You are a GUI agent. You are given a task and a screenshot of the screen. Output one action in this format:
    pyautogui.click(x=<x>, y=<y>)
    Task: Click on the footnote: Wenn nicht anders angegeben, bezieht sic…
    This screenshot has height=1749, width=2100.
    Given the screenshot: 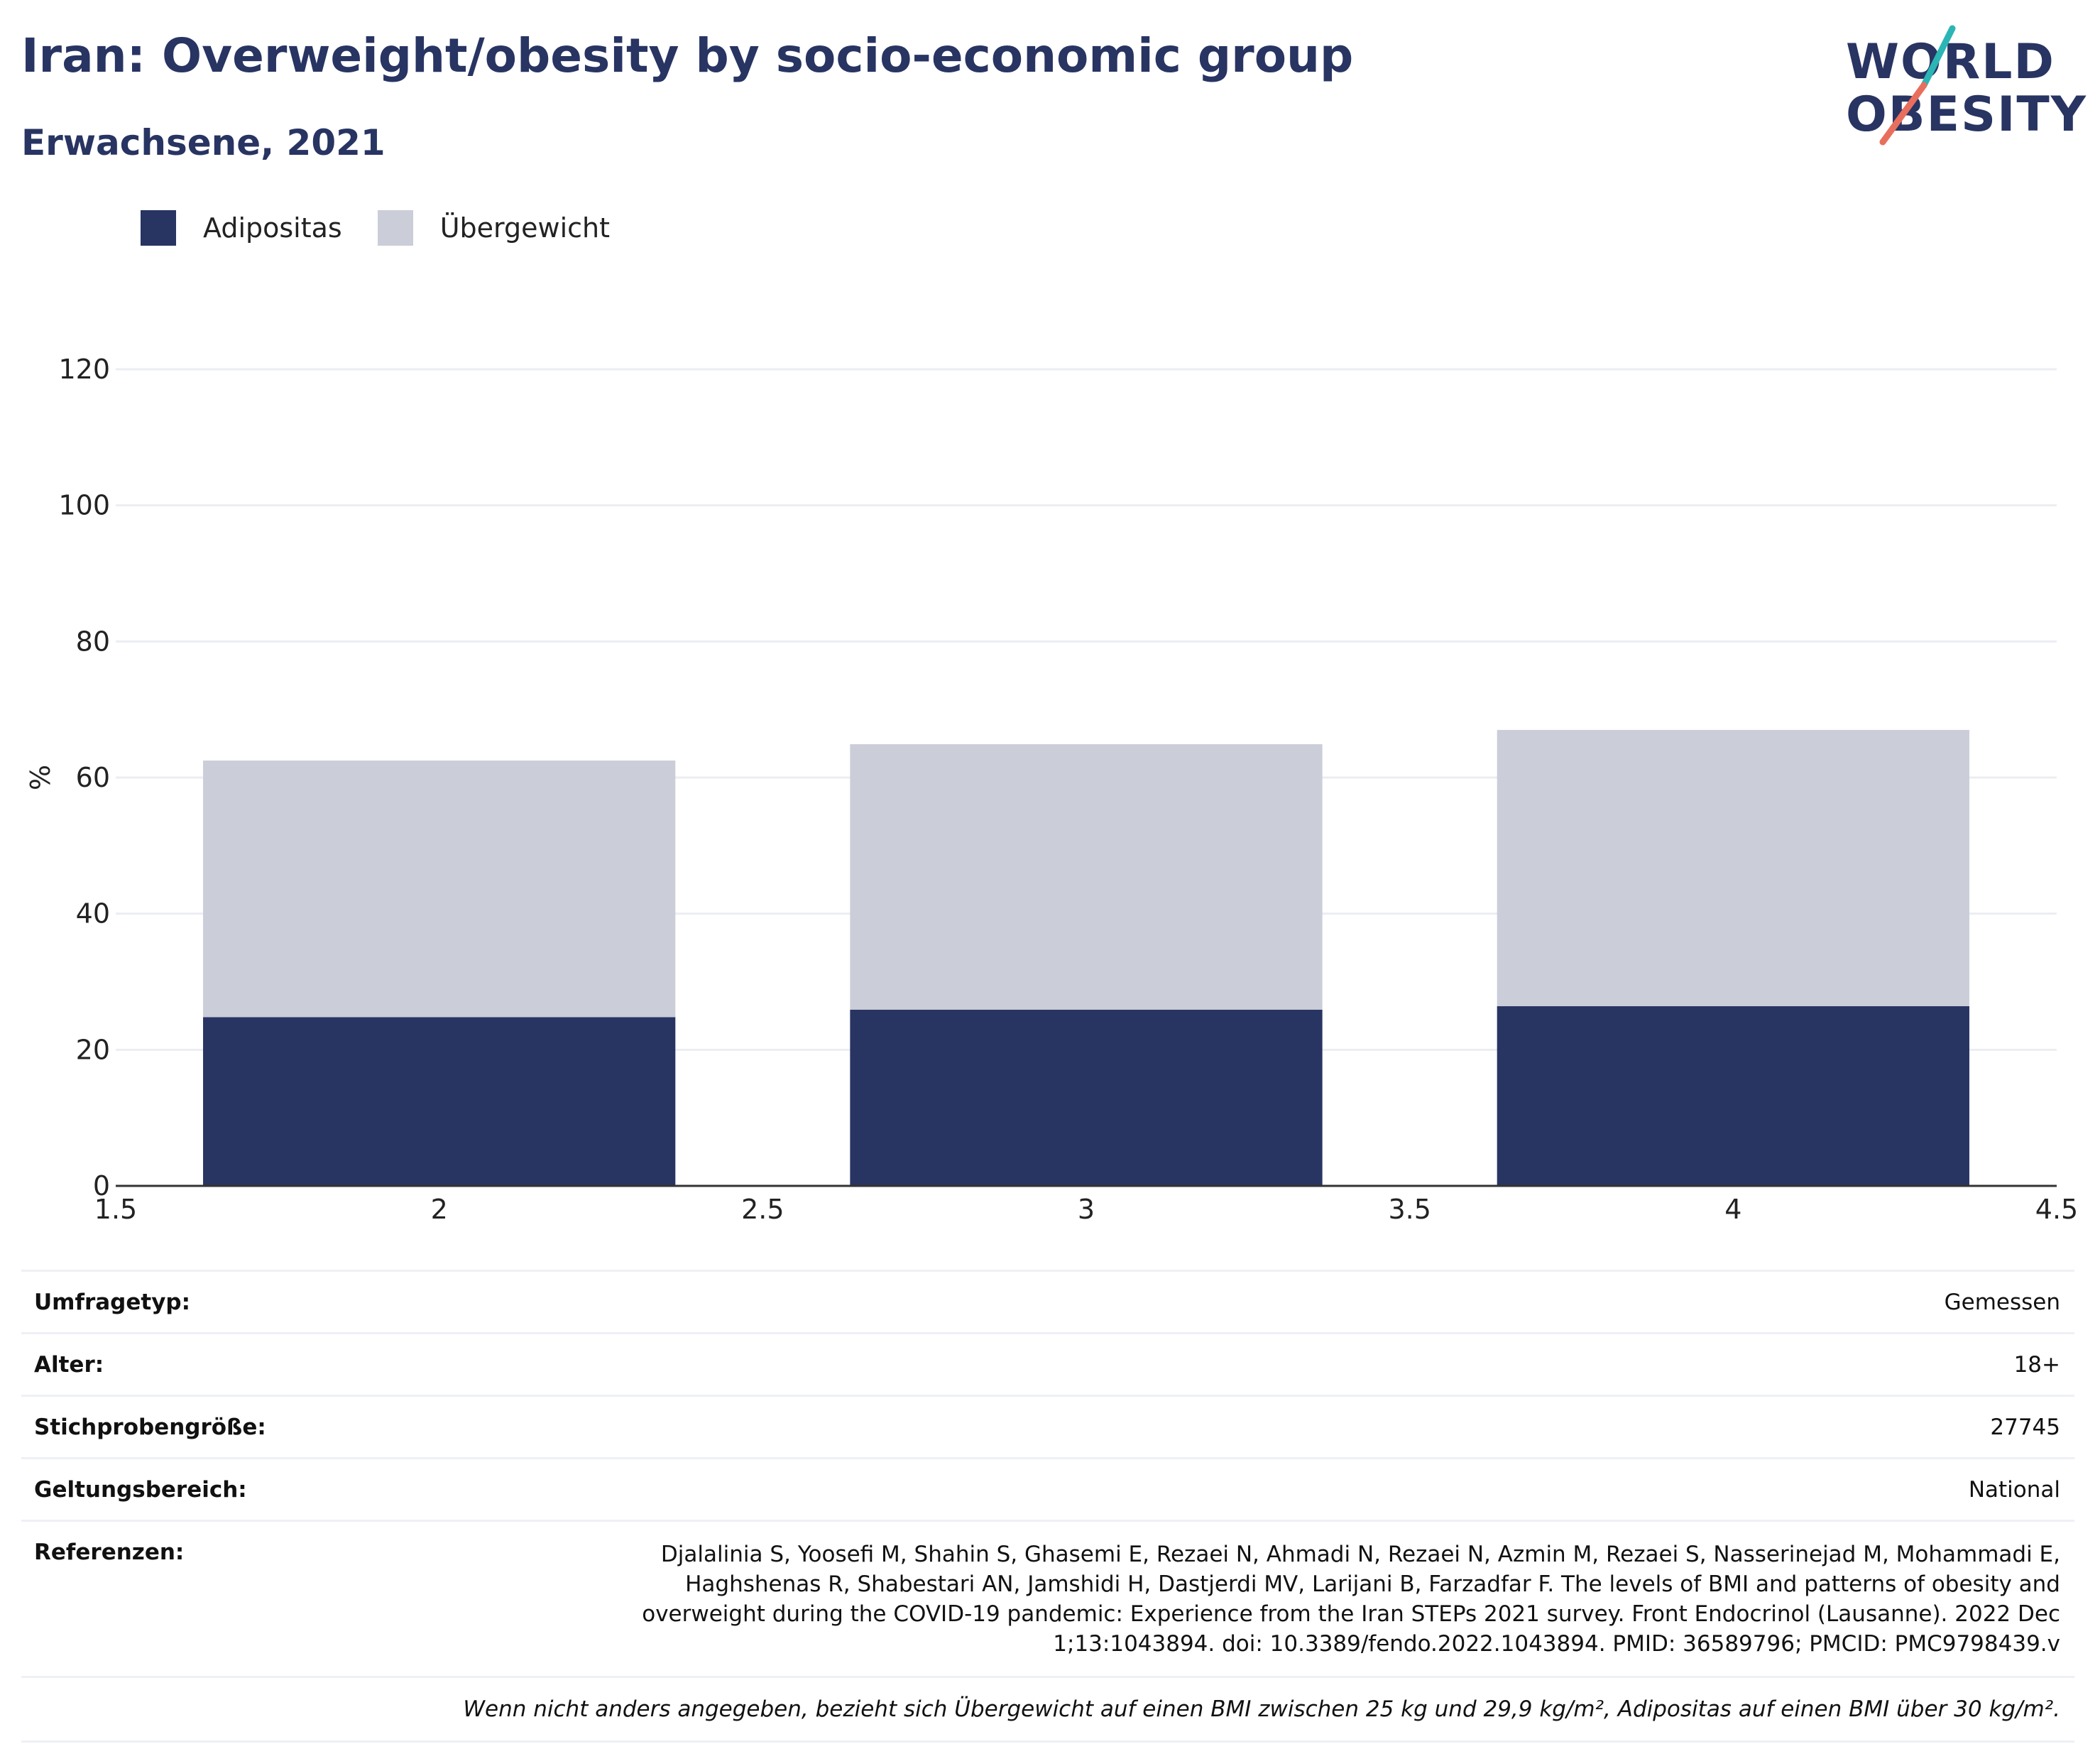 What is the action you would take?
    pyautogui.click(x=1047, y=1709)
    